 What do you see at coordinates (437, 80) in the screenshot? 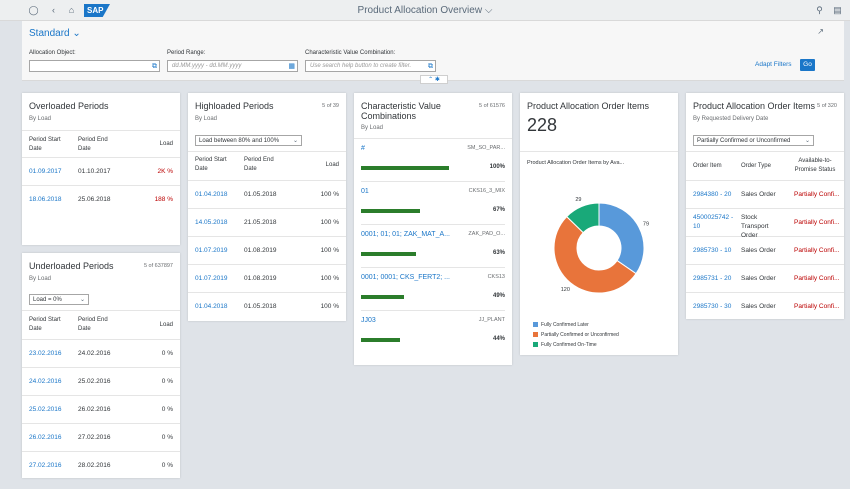
I see `pin-icon: ✱` at bounding box center [437, 80].